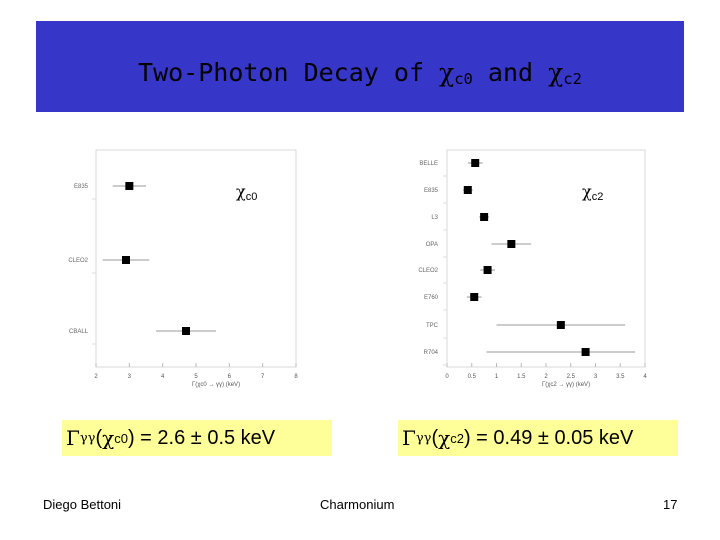 The width and height of the screenshot is (720, 540). What do you see at coordinates (79, 332) in the screenshot?
I see `experiment-label: CBALL` at bounding box center [79, 332].